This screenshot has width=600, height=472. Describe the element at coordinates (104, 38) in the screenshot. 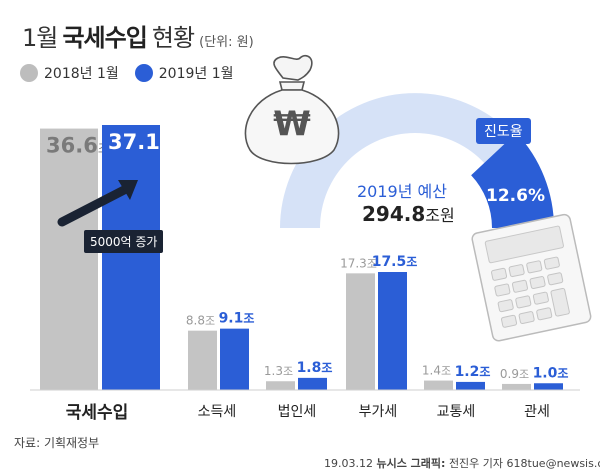

I see `title-main: 국세수입` at that location.